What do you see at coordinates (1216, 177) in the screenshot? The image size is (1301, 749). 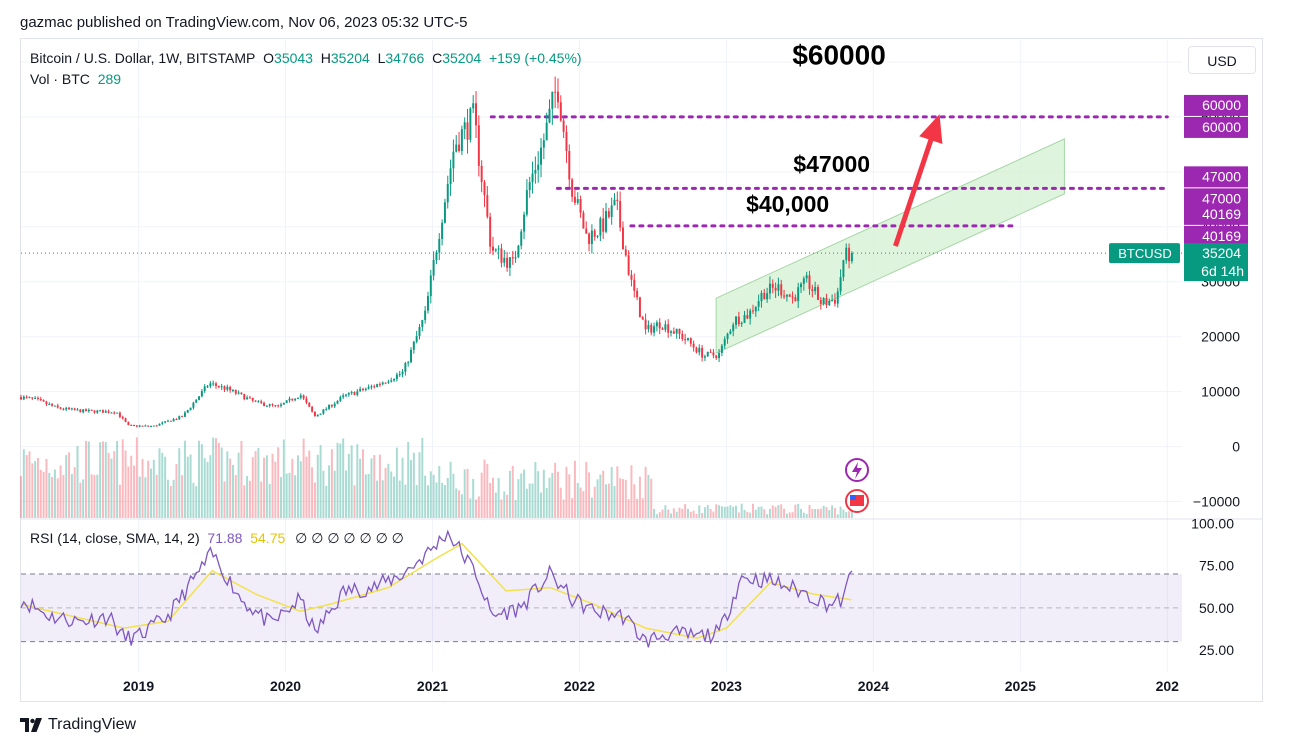 I see `level-axis-tag` at bounding box center [1216, 177].